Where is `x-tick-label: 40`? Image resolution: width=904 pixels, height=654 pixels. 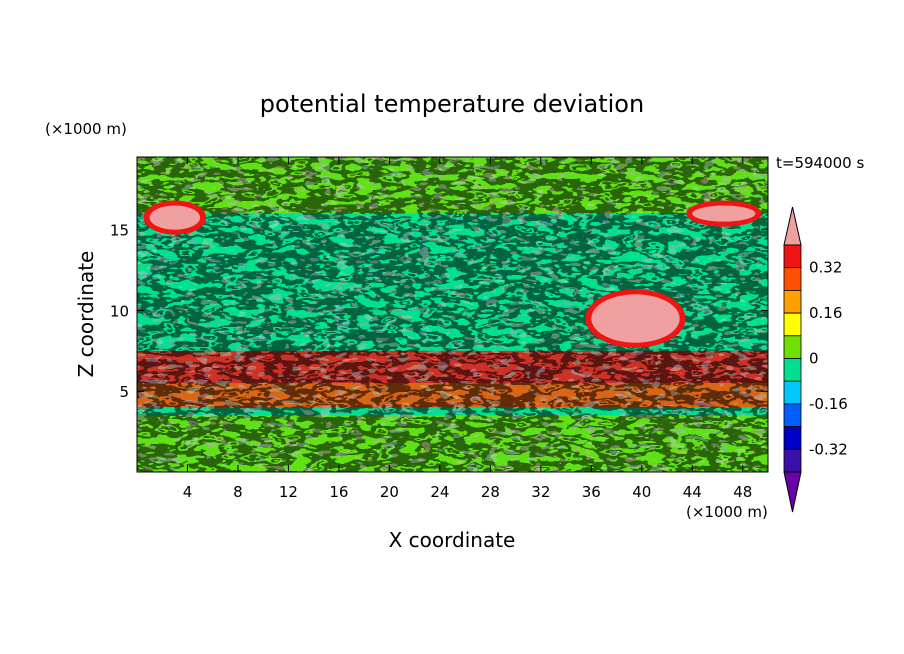 x-tick-label: 40 is located at coordinates (641, 492).